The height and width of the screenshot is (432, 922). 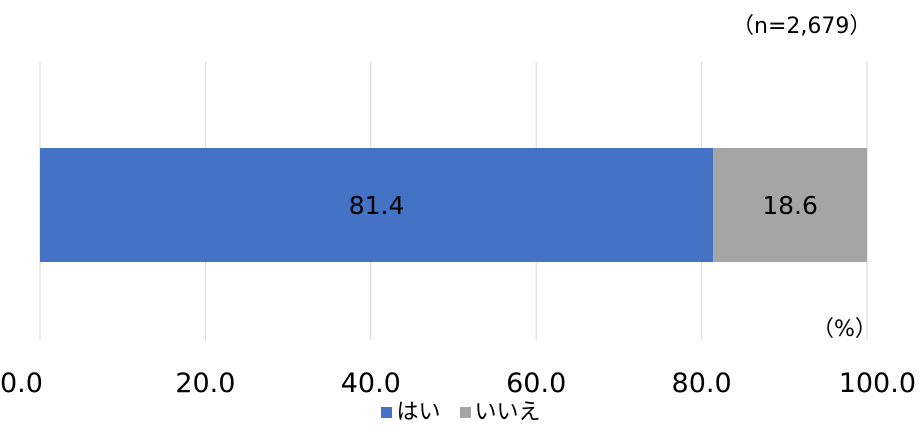 I want to click on legend-item-no: いいえ, so click(x=500, y=410).